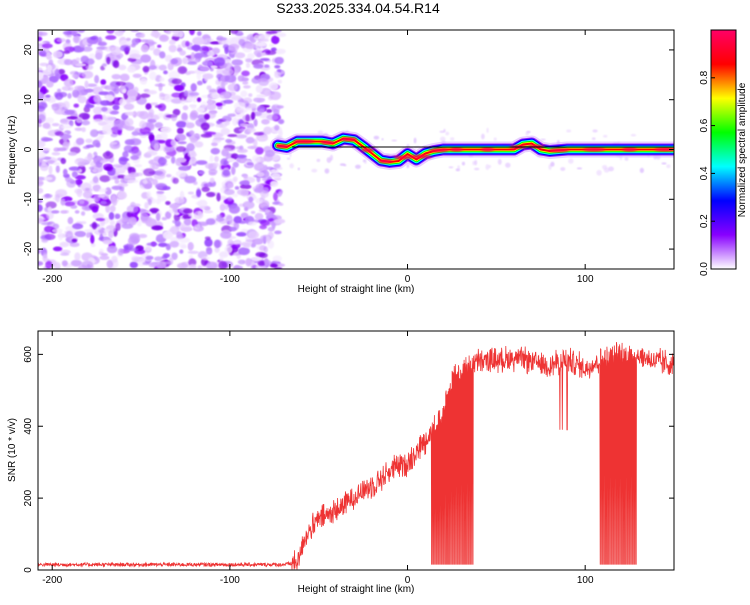 The width and height of the screenshot is (750, 605). Describe the element at coordinates (327, 142) in the screenshot. I see `signal-hotspot` at that location.